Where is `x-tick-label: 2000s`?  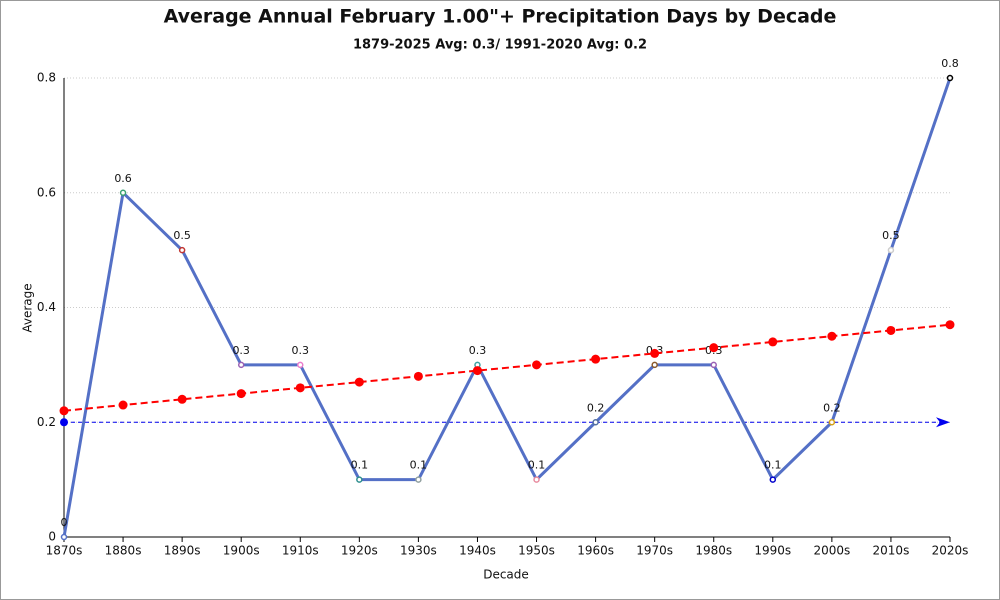
x-tick-label: 2000s is located at coordinates (831, 551).